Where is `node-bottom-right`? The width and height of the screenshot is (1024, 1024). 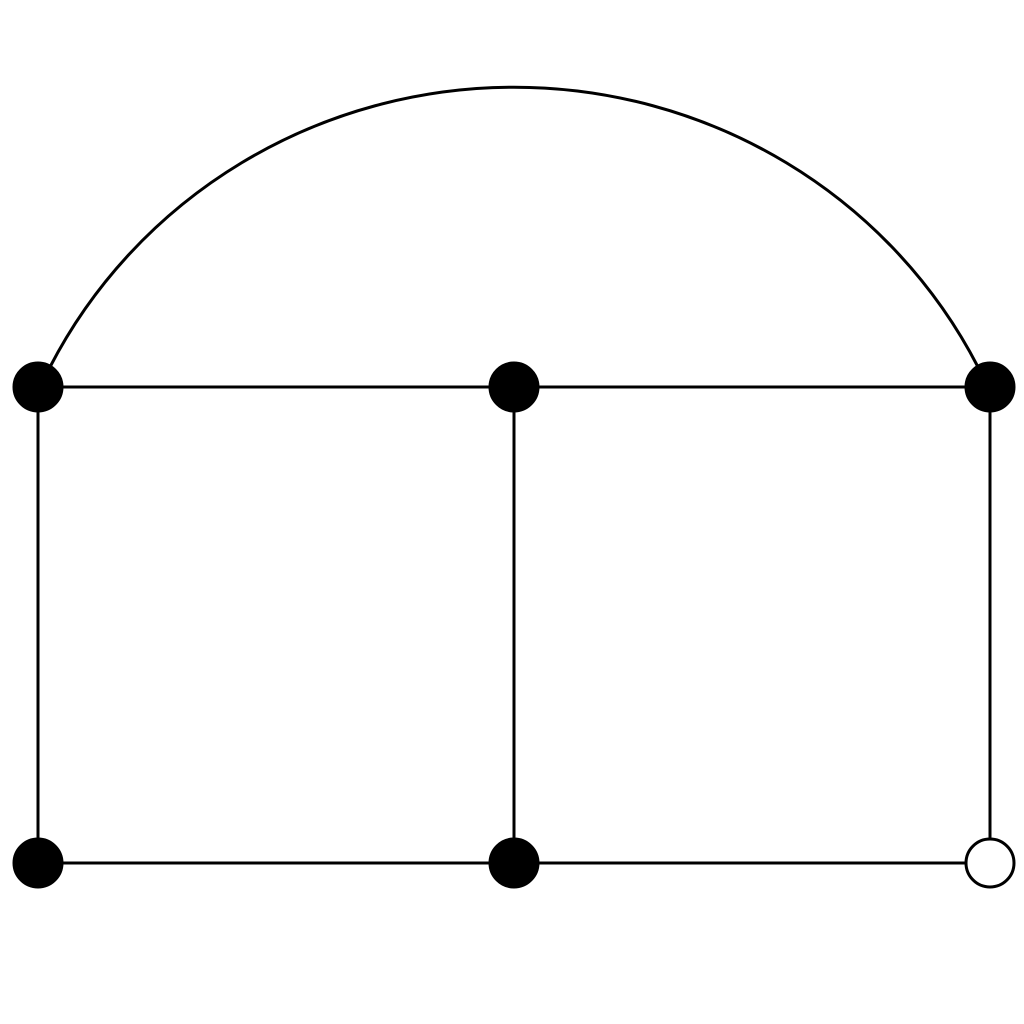 node-bottom-right is located at coordinates (990, 863).